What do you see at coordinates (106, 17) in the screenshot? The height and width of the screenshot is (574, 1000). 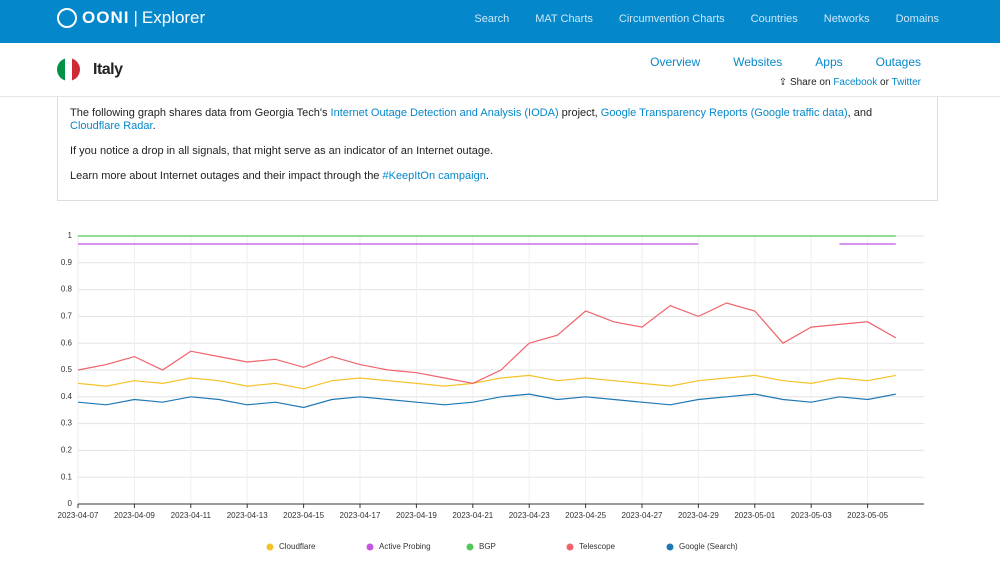 I see `logo-text: OONI` at bounding box center [106, 17].